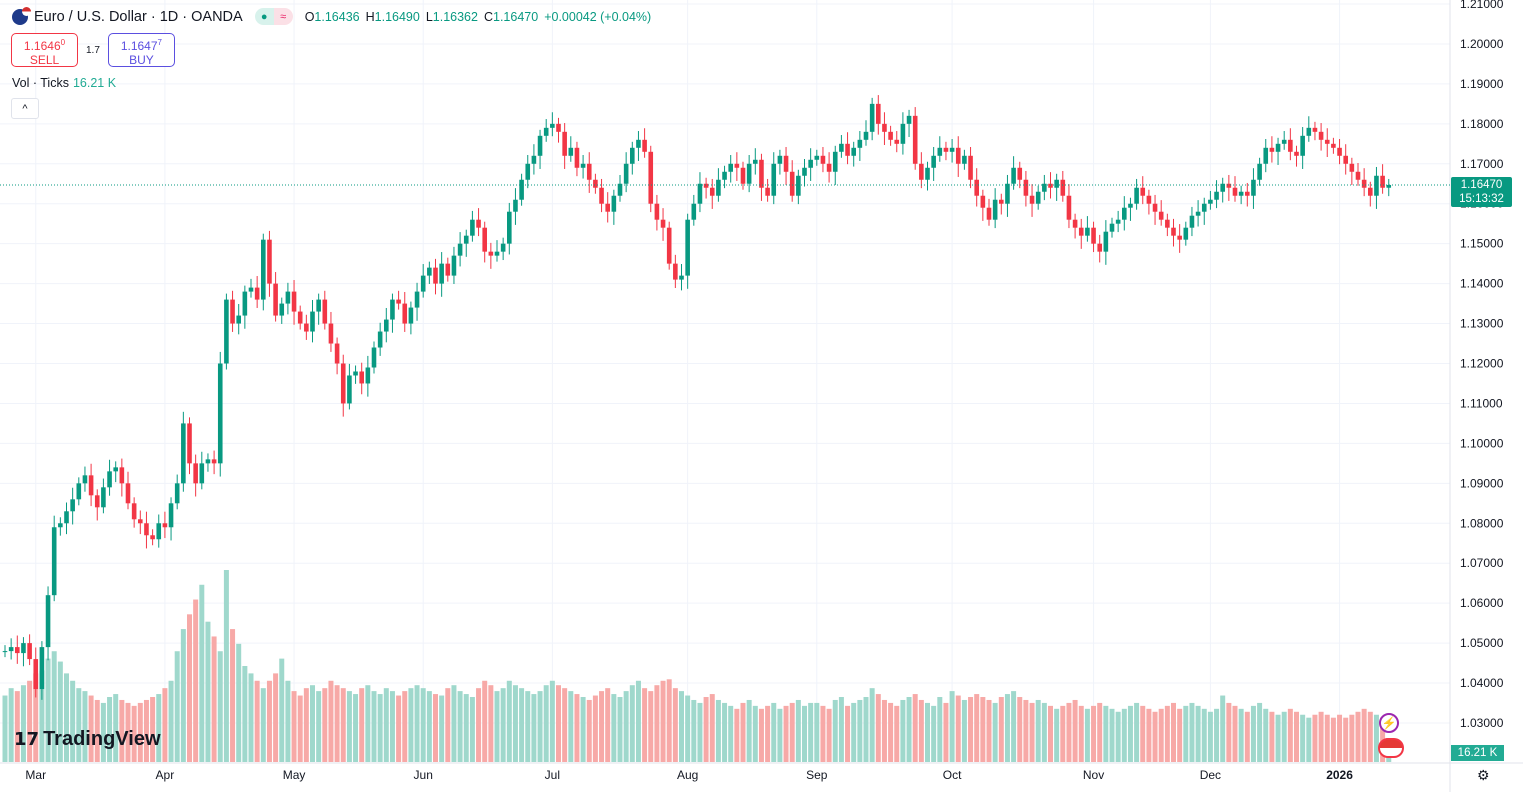 The height and width of the screenshot is (792, 1523). I want to click on x-tick-label: 2026, so click(1339, 775).